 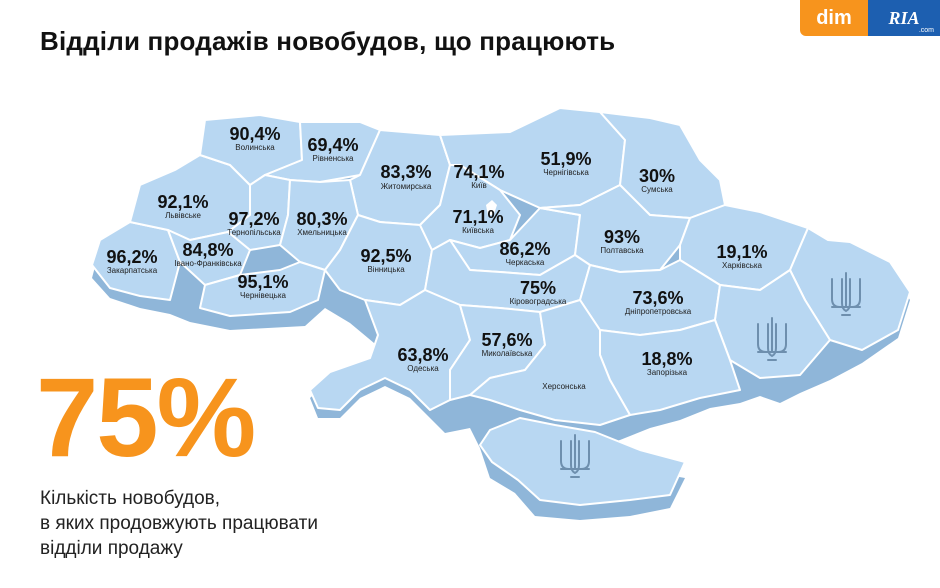 What do you see at coordinates (132, 270) in the screenshot?
I see `label-zakarpatska-name: Закарпатська` at bounding box center [132, 270].